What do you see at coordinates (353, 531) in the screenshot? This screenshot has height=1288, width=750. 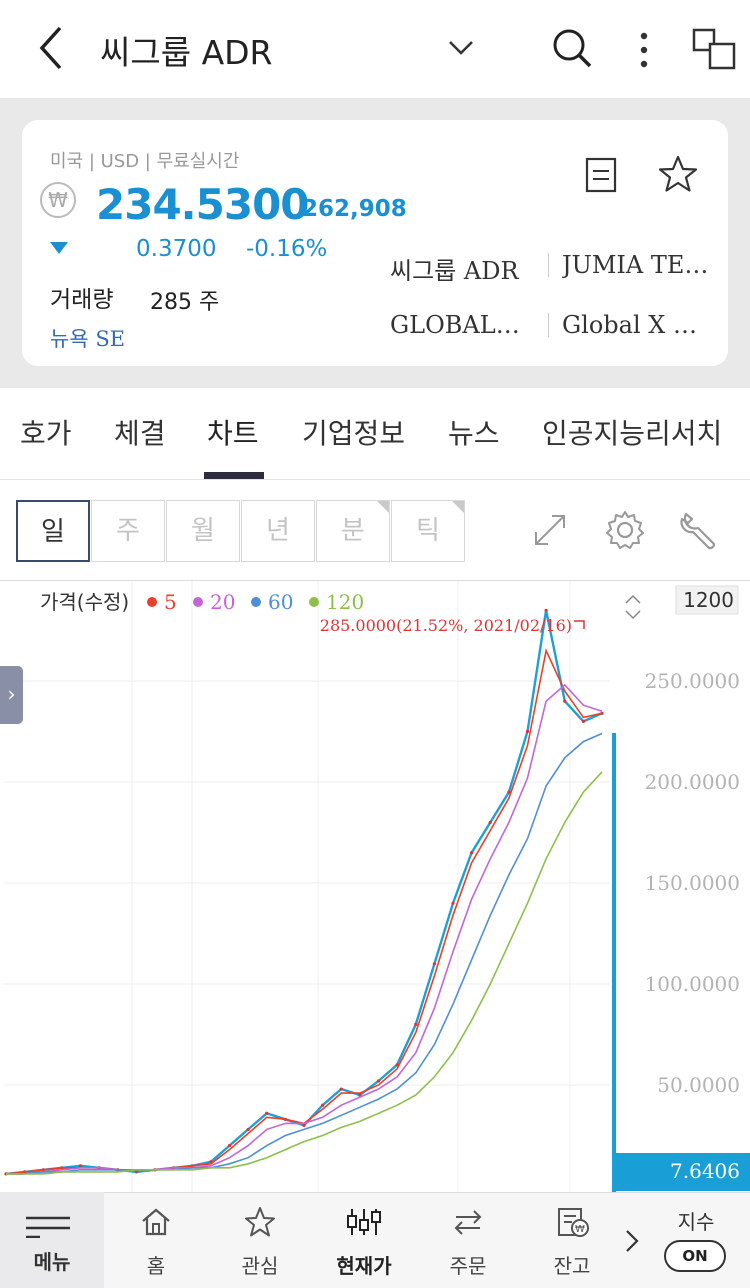 I see `period-minute: 분` at bounding box center [353, 531].